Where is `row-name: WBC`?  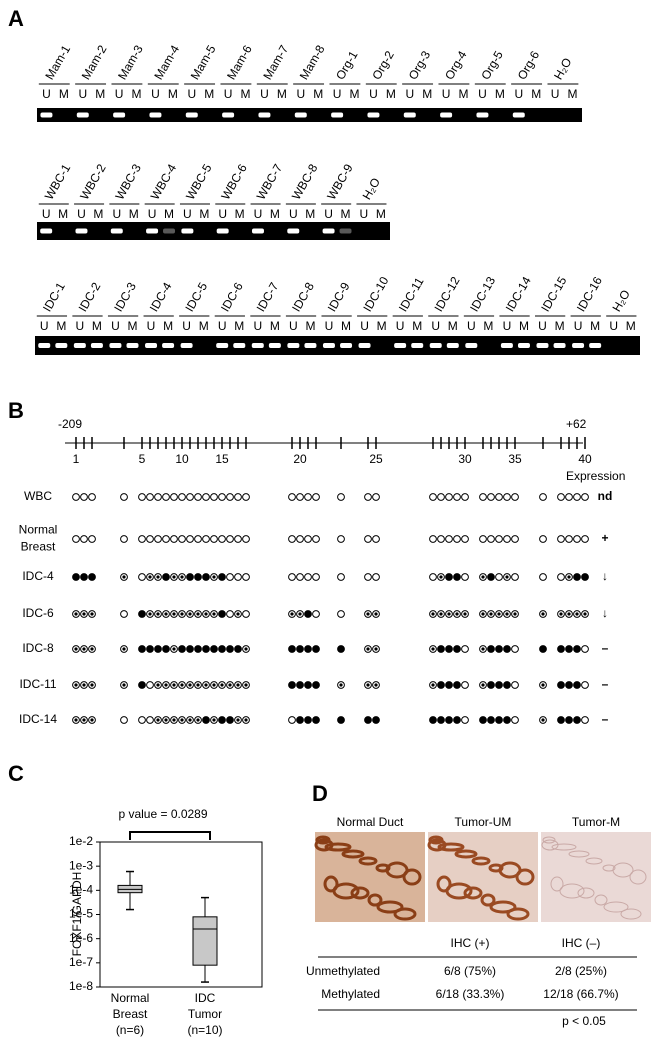
row-name: WBC is located at coordinates (38, 496).